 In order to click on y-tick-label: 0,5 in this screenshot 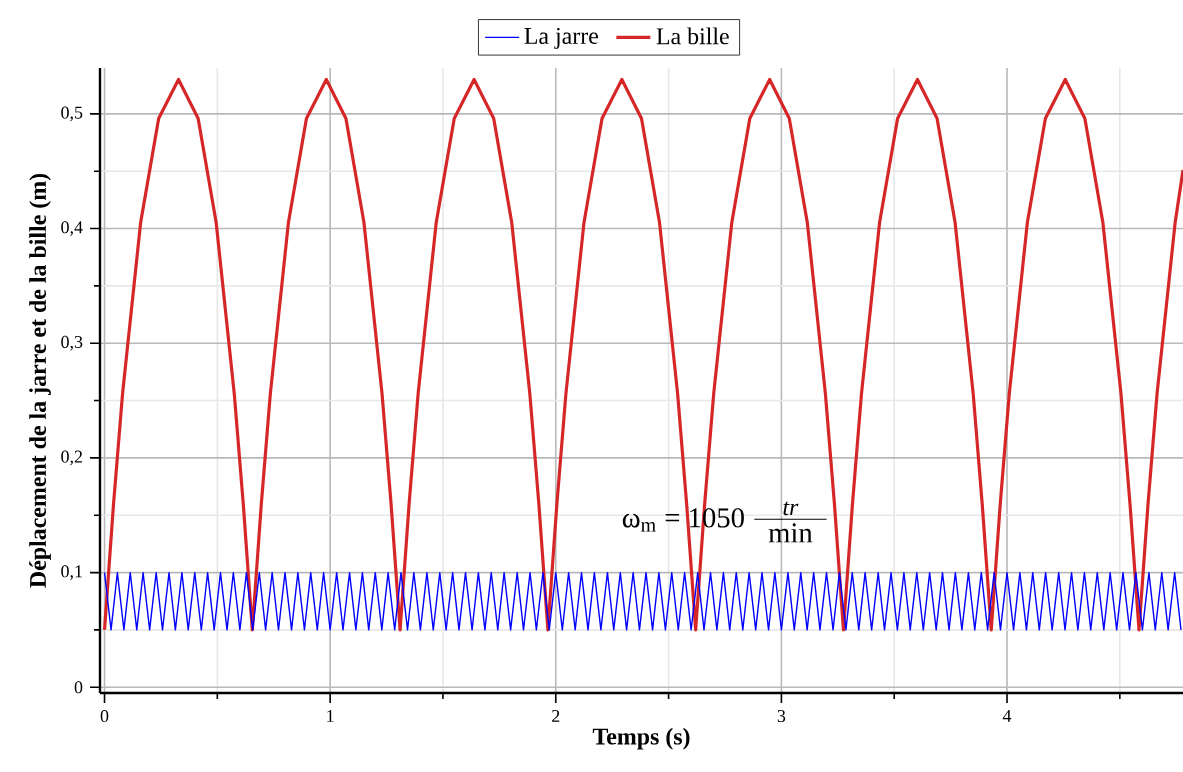, I will do `click(72, 114)`.